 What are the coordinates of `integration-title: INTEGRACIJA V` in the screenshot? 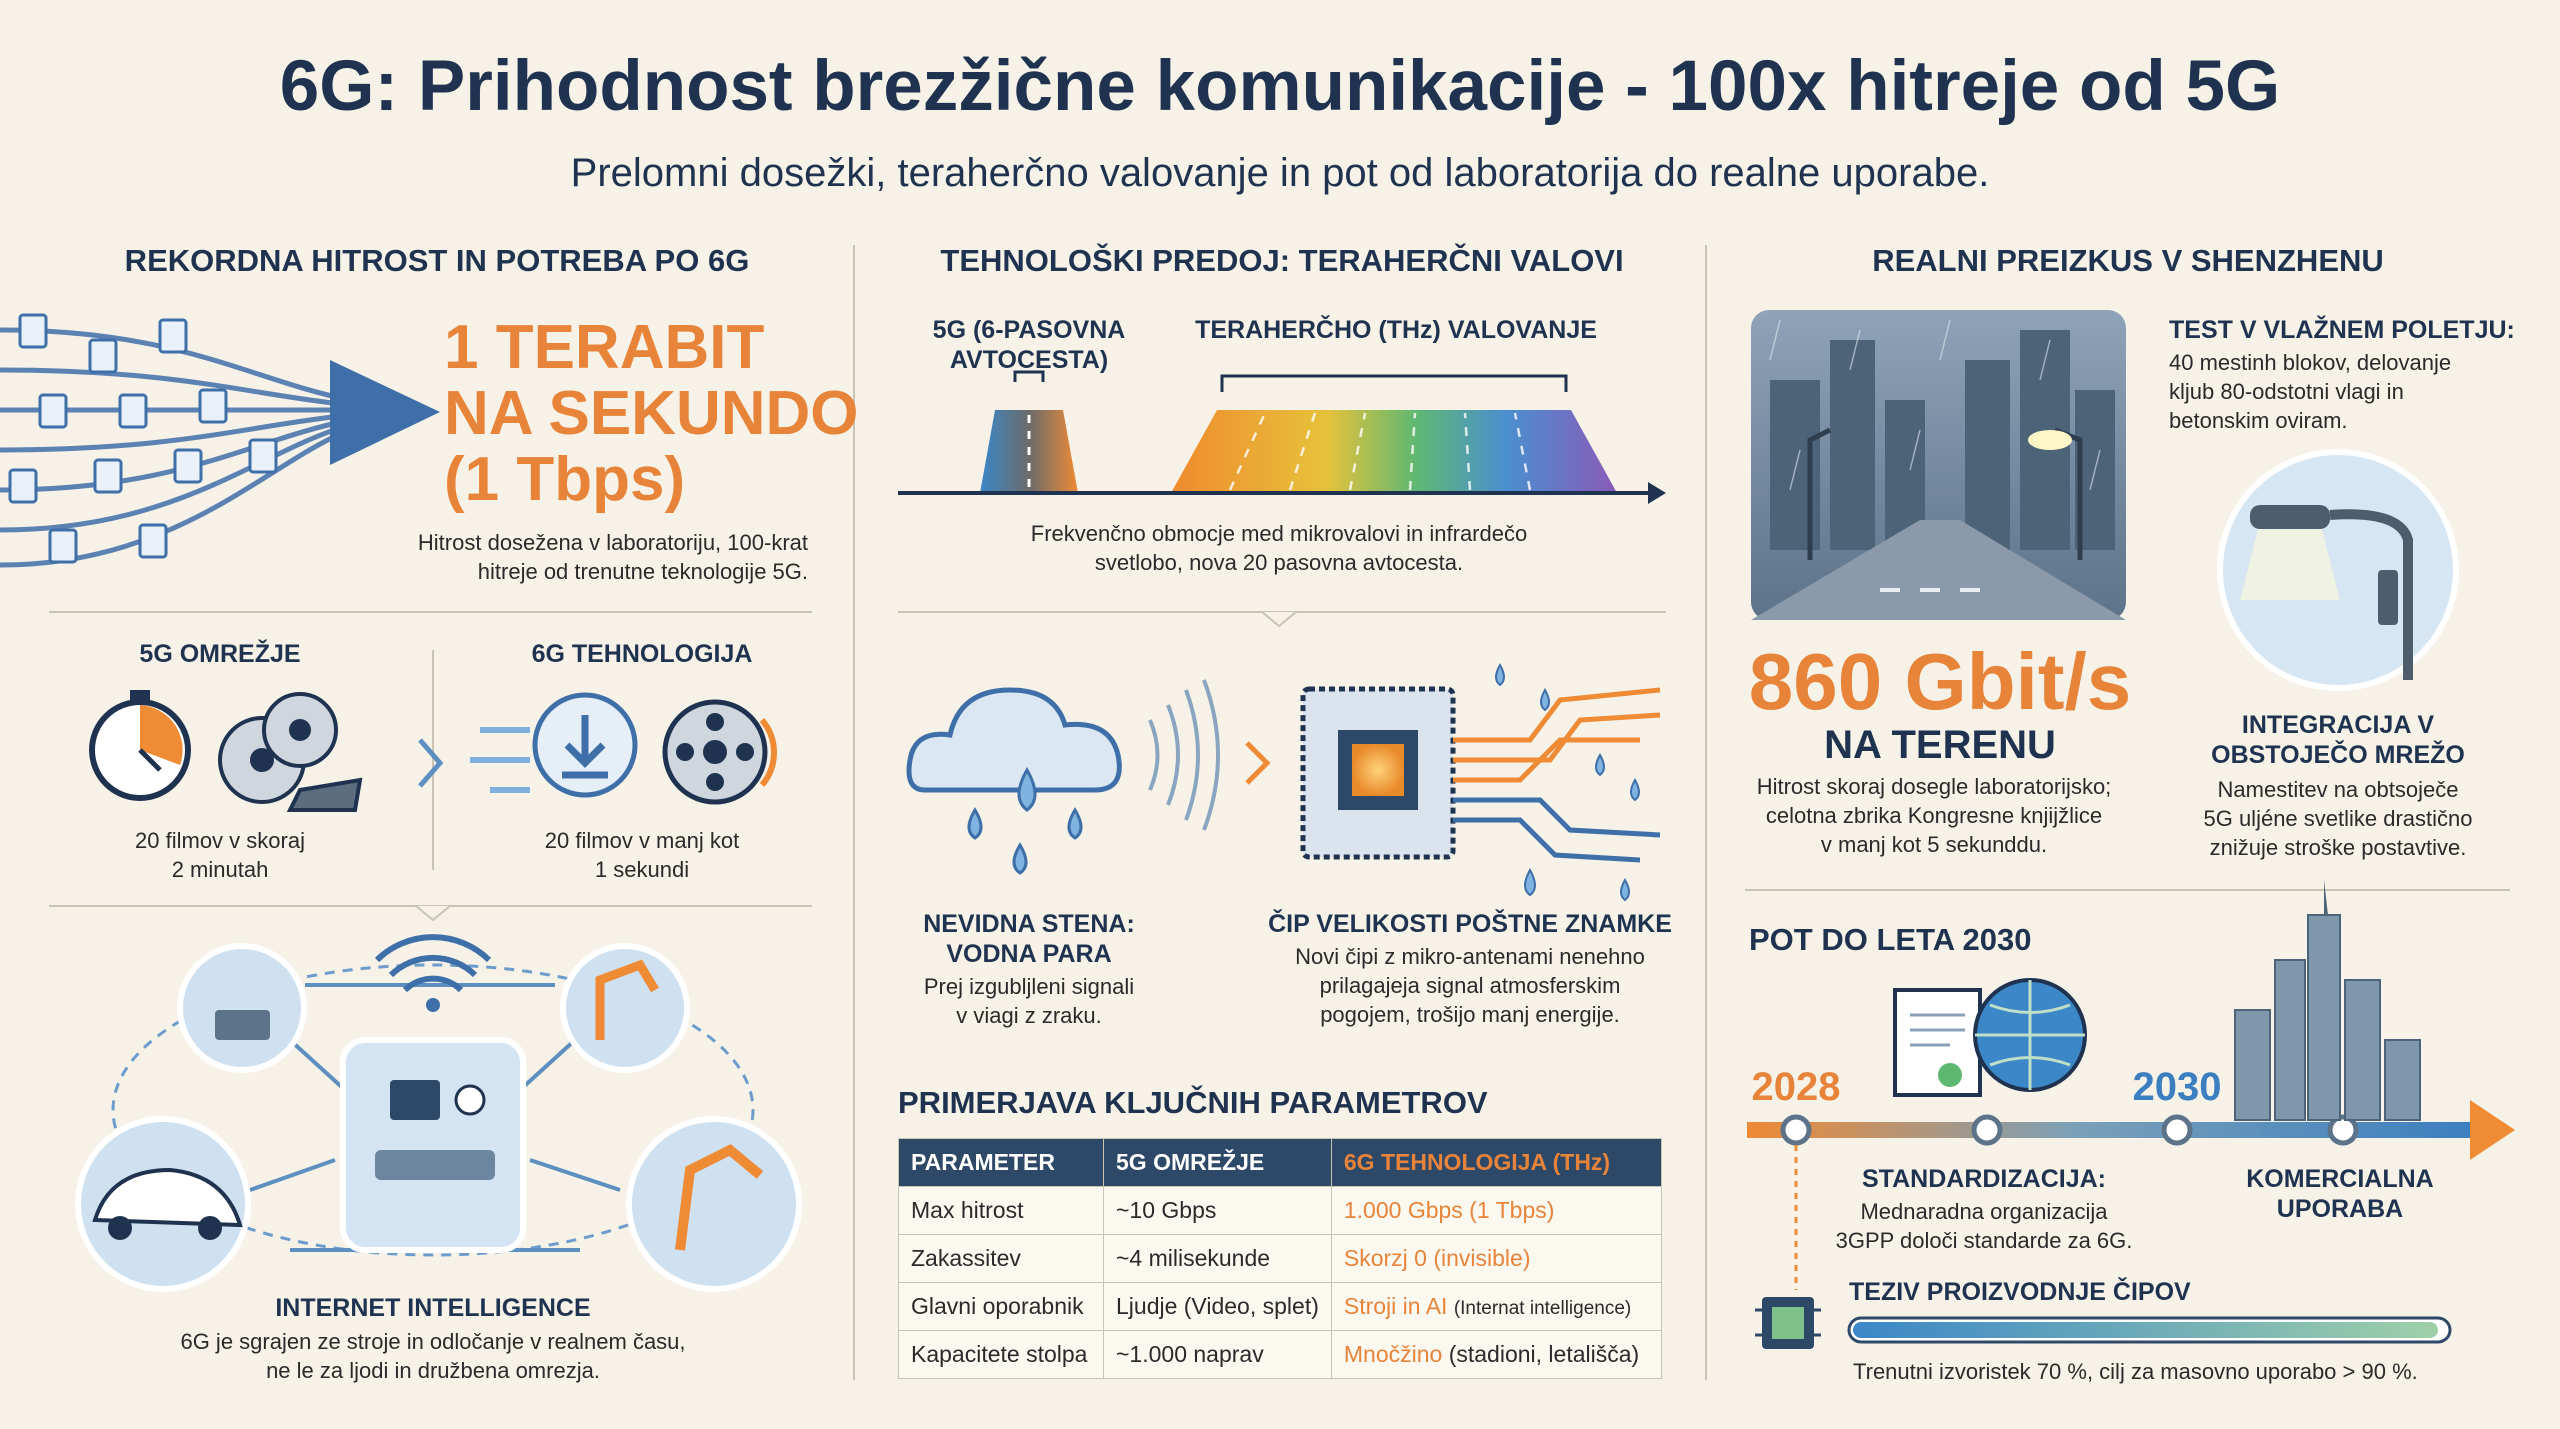 It's located at (2338, 725).